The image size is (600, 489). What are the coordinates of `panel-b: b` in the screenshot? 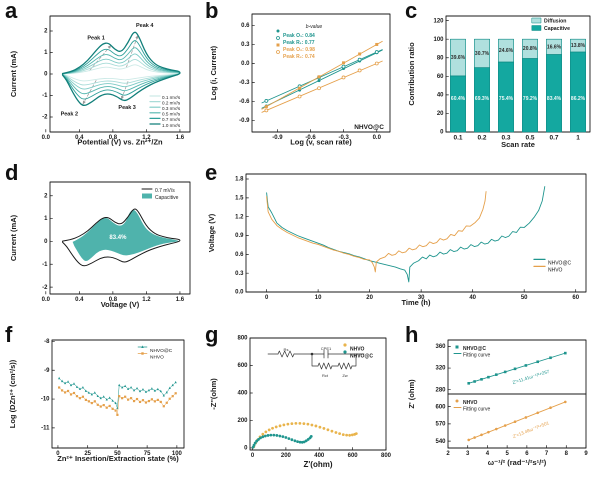 It's located at (300, 81).